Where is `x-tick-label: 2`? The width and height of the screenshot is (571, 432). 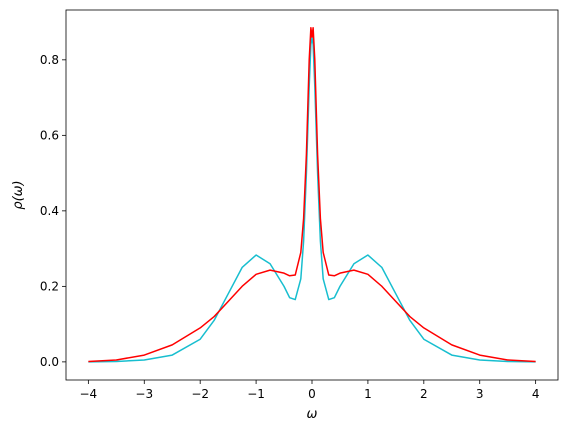 x-tick-label: 2 is located at coordinates (424, 394).